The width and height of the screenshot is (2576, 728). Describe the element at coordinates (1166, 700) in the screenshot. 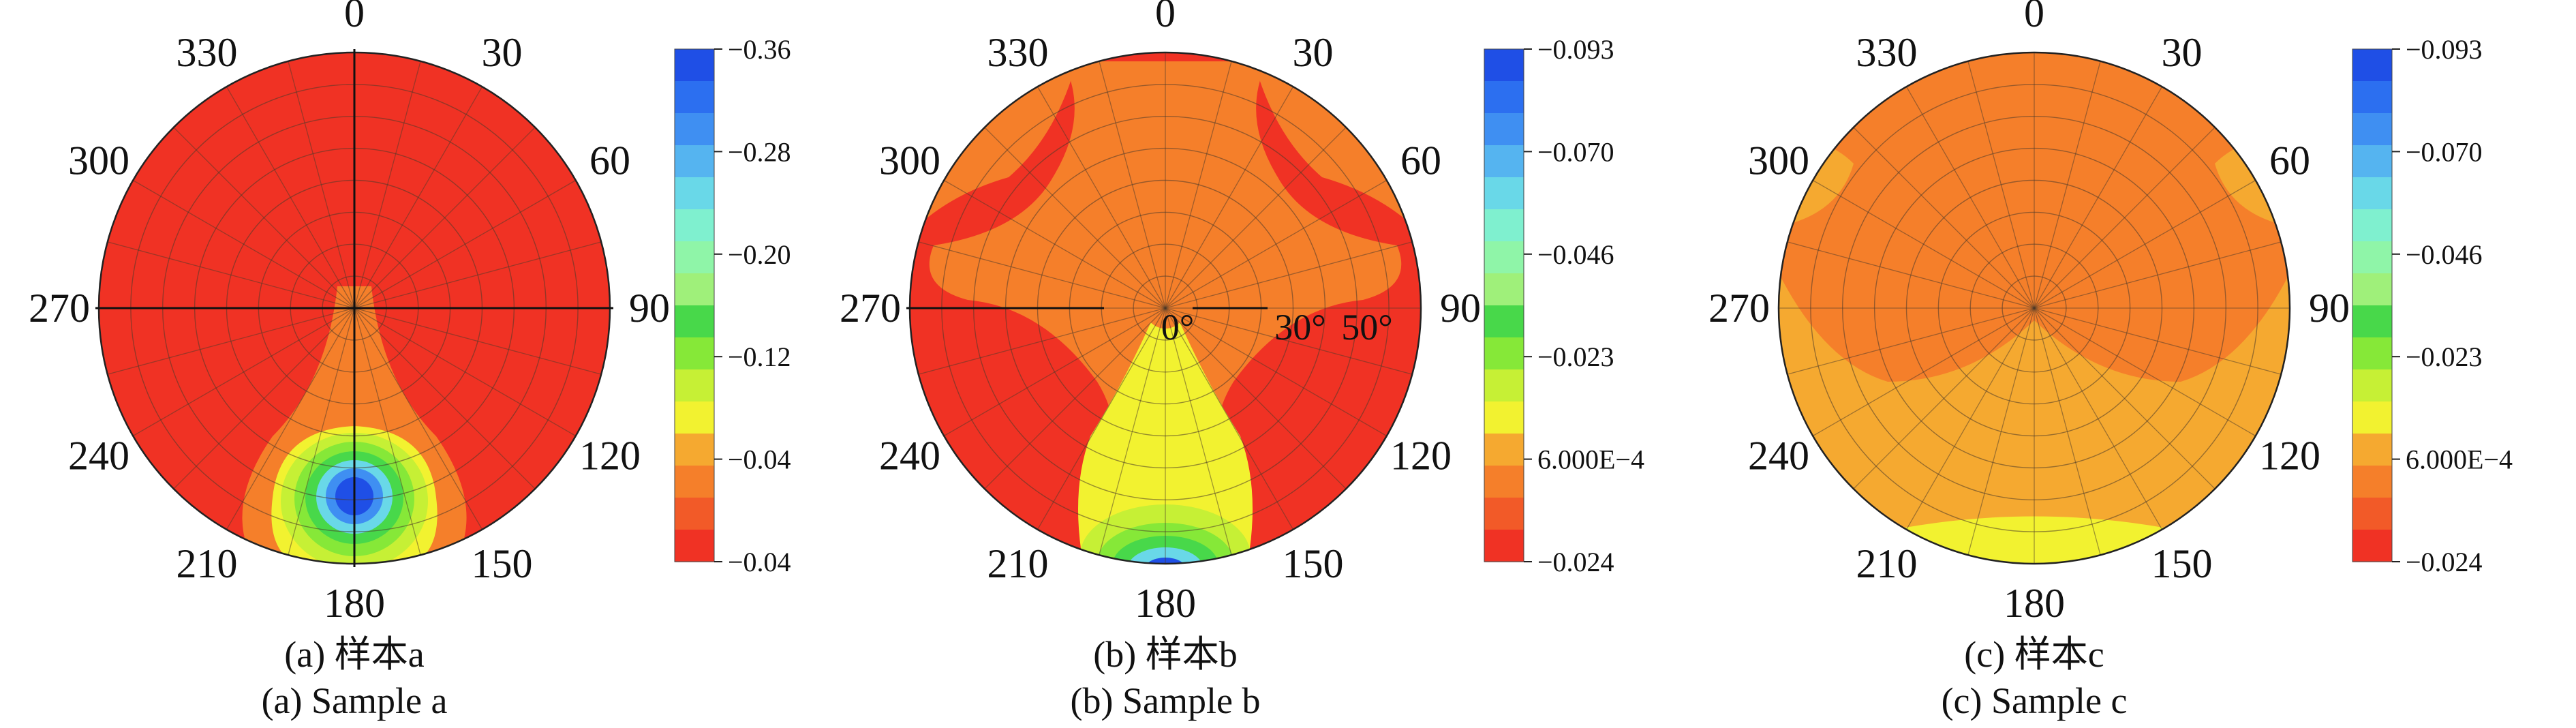

I see `caption-en-b: (b) Sample b` at that location.